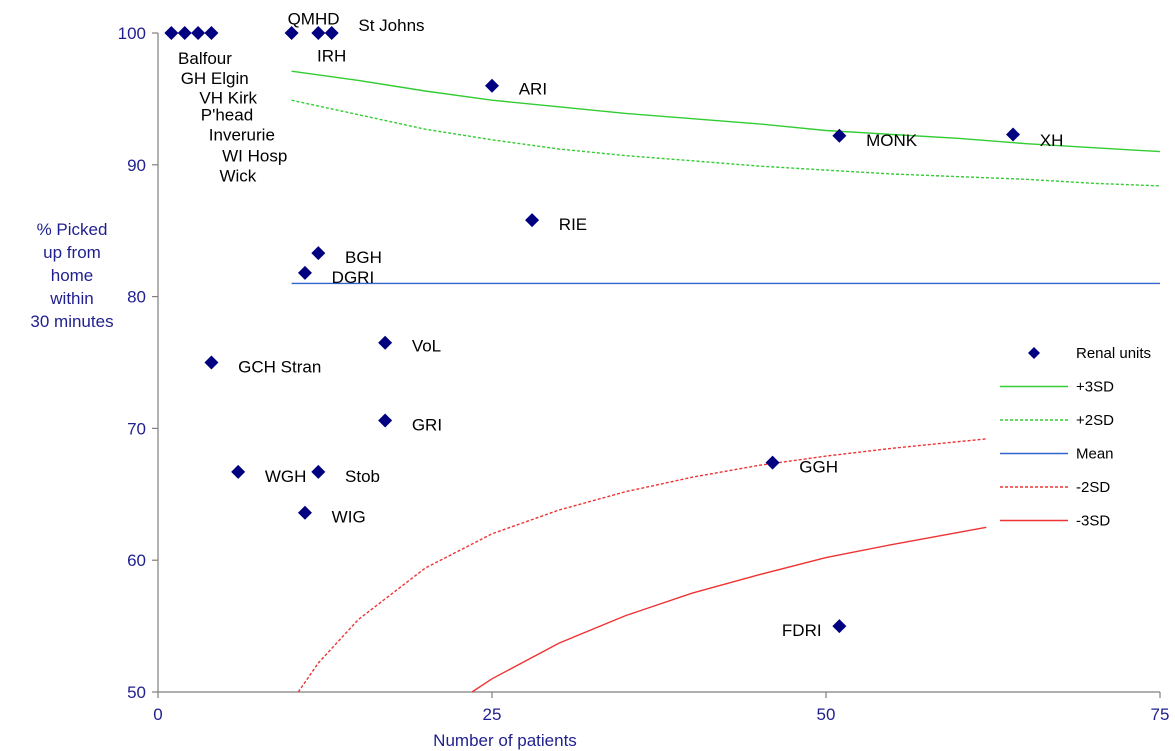 The image size is (1175, 751). What do you see at coordinates (136, 692) in the screenshot?
I see `y-tick-label: 50` at bounding box center [136, 692].